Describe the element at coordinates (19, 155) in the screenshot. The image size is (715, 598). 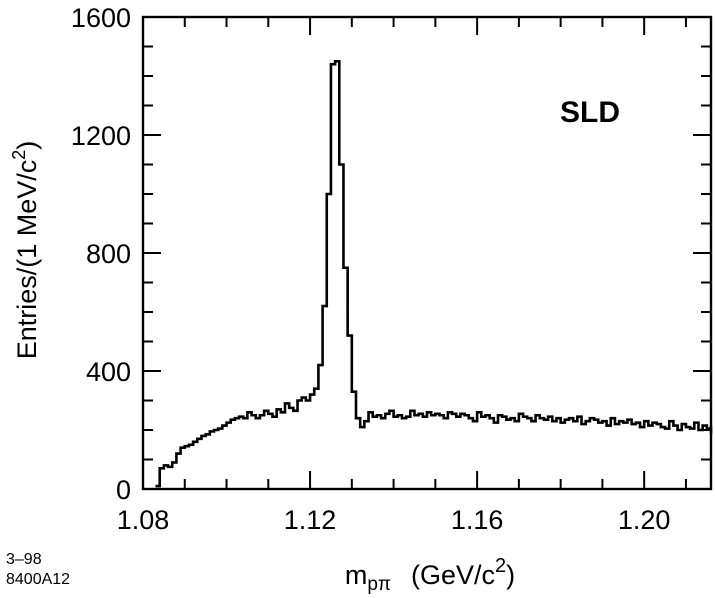
I see `y-axis-title-exponent: 2` at that location.